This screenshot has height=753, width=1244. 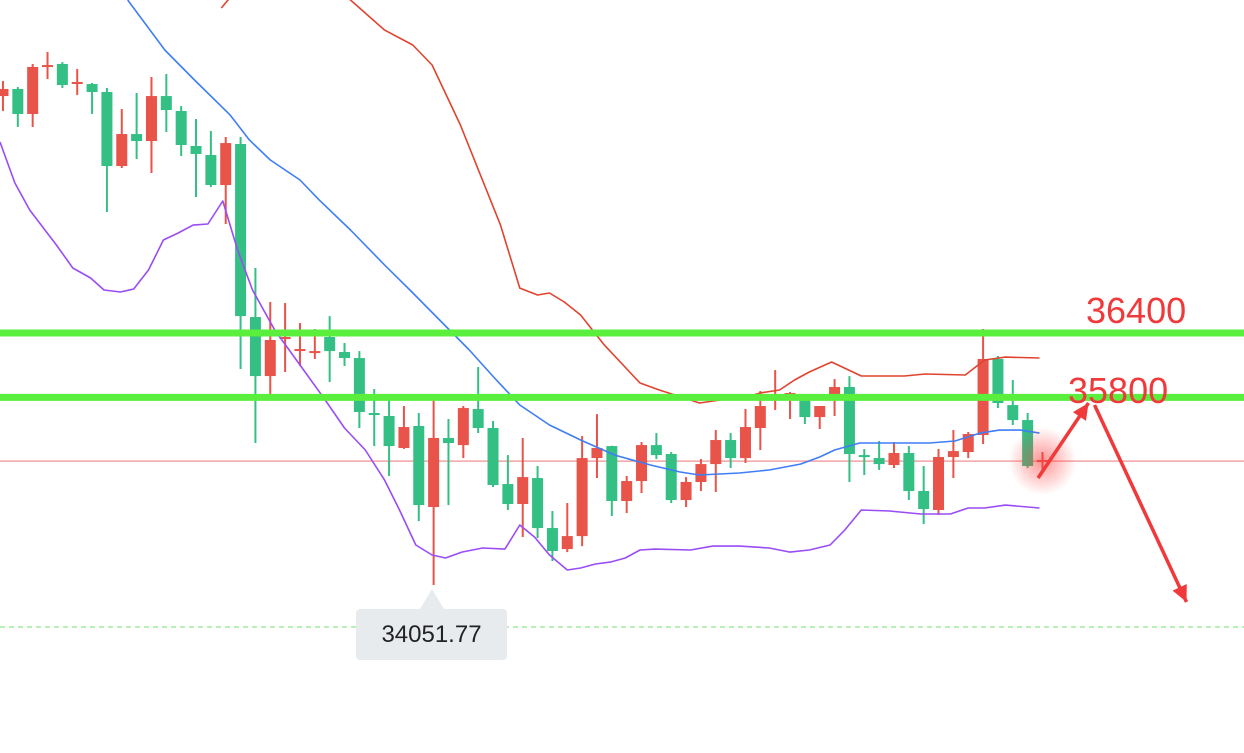 I want to click on forecast-down-arrow-head-icon, so click(x=1179, y=592).